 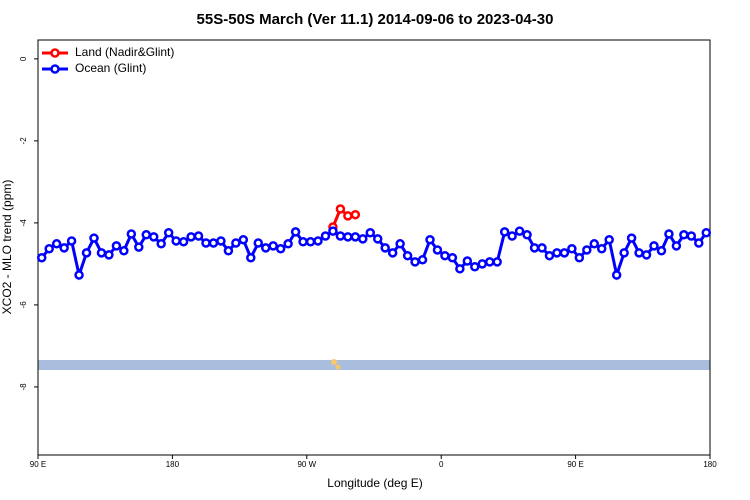 What do you see at coordinates (124, 52) in the screenshot?
I see `legend-label: Land (Nadir&Glint)` at bounding box center [124, 52].